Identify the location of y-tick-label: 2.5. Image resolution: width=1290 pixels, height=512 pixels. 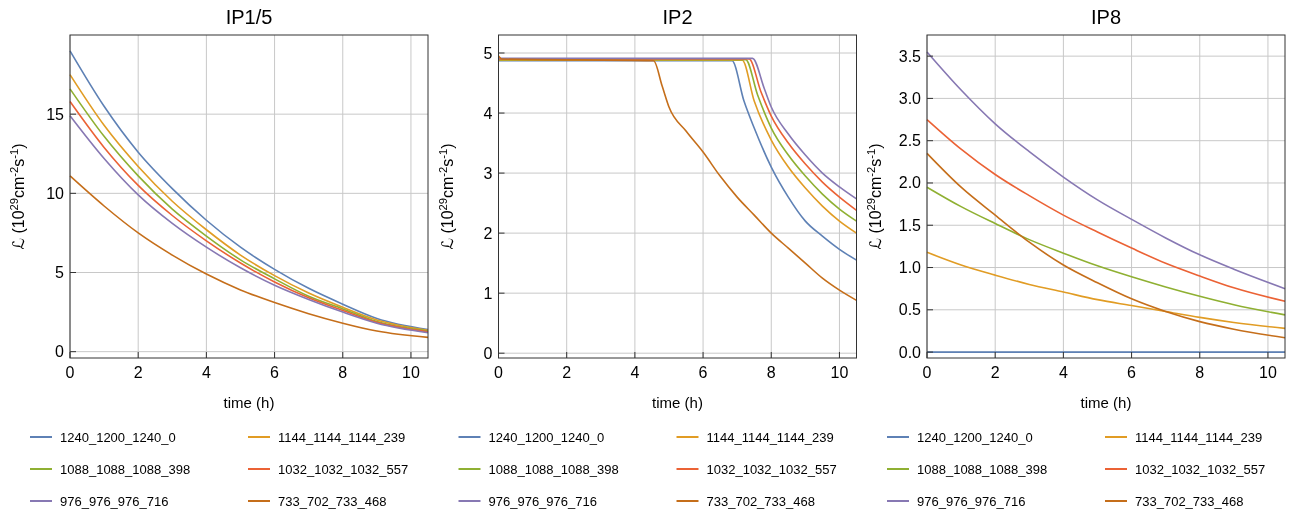
(910, 141).